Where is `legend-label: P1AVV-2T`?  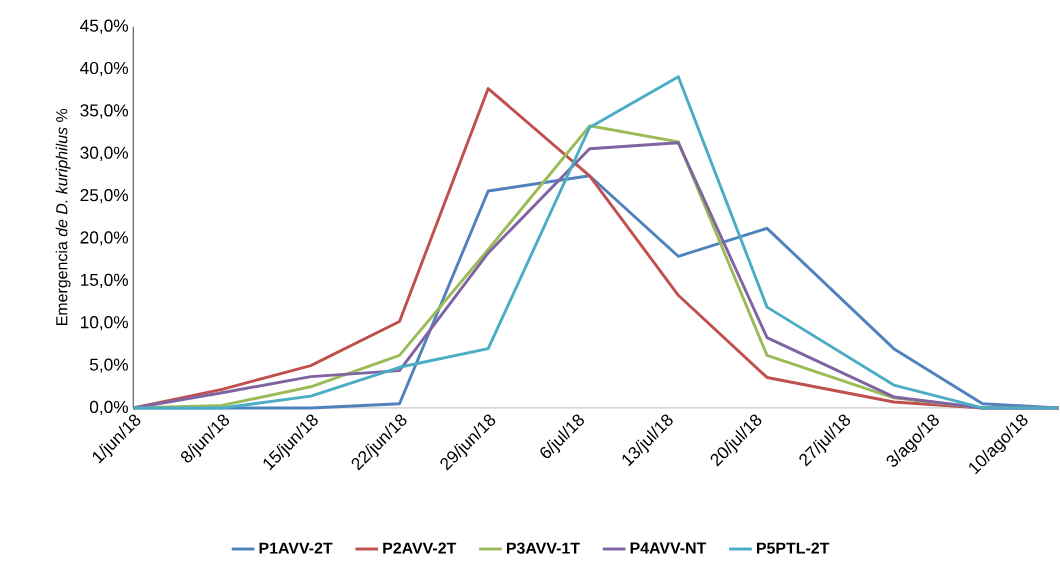 legend-label: P1AVV-2T is located at coordinates (296, 548).